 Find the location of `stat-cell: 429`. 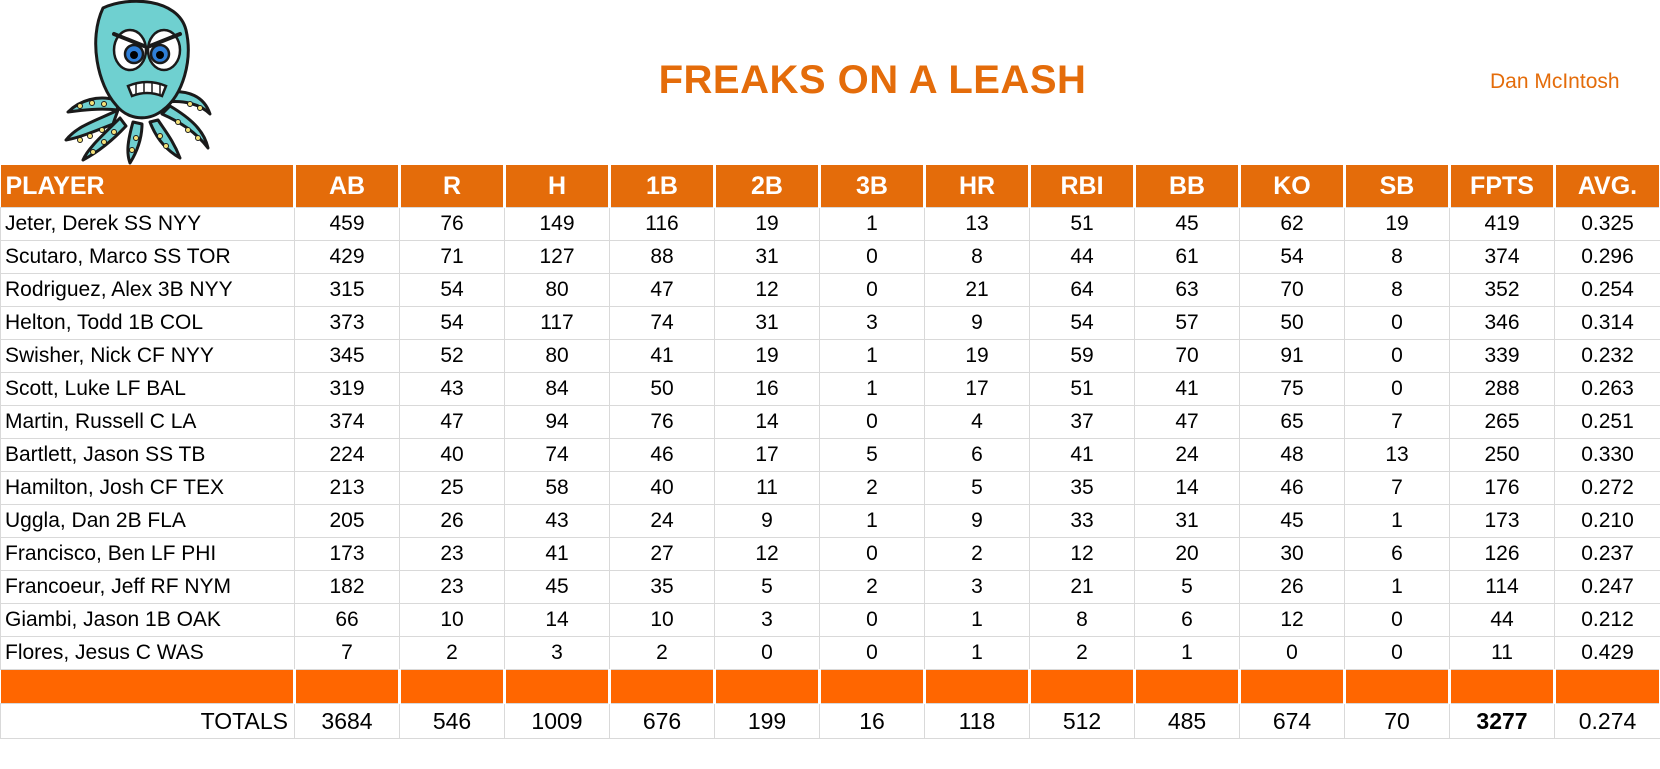

stat-cell: 429 is located at coordinates (347, 257).